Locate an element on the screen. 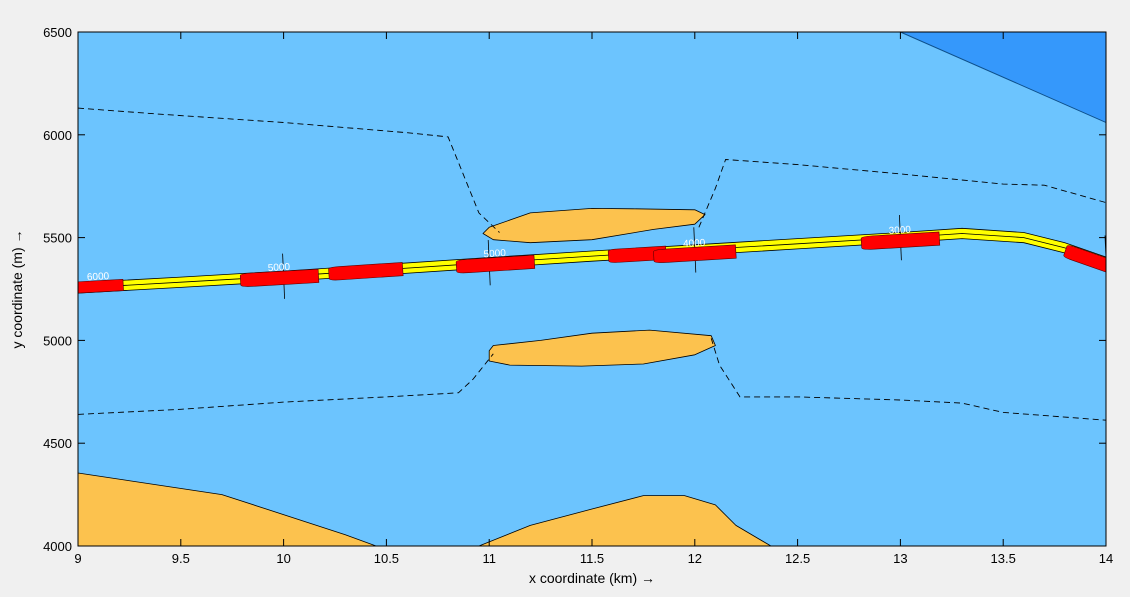  x-tick-label: 10.5 is located at coordinates (386, 558).